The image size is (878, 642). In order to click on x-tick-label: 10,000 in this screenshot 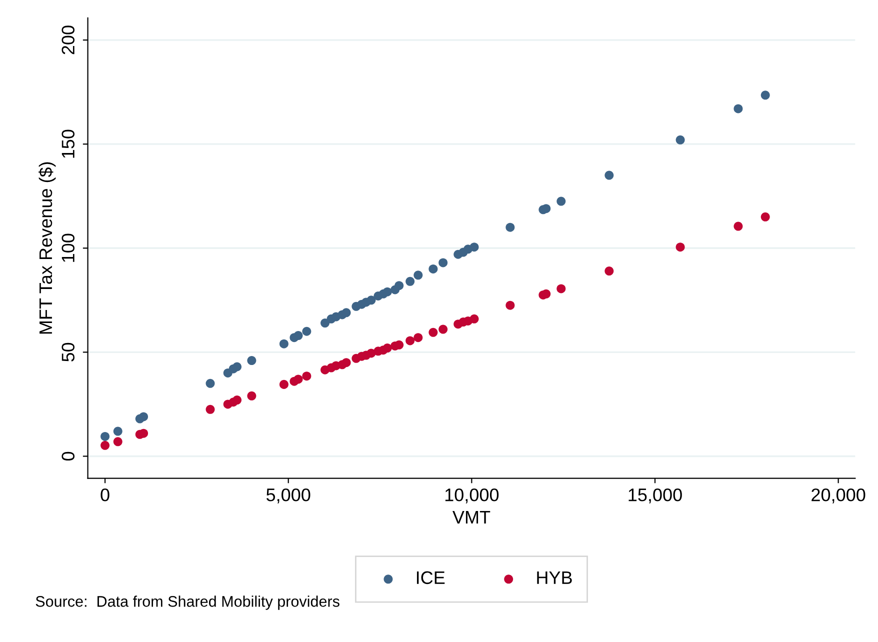, I will do `click(472, 496)`.